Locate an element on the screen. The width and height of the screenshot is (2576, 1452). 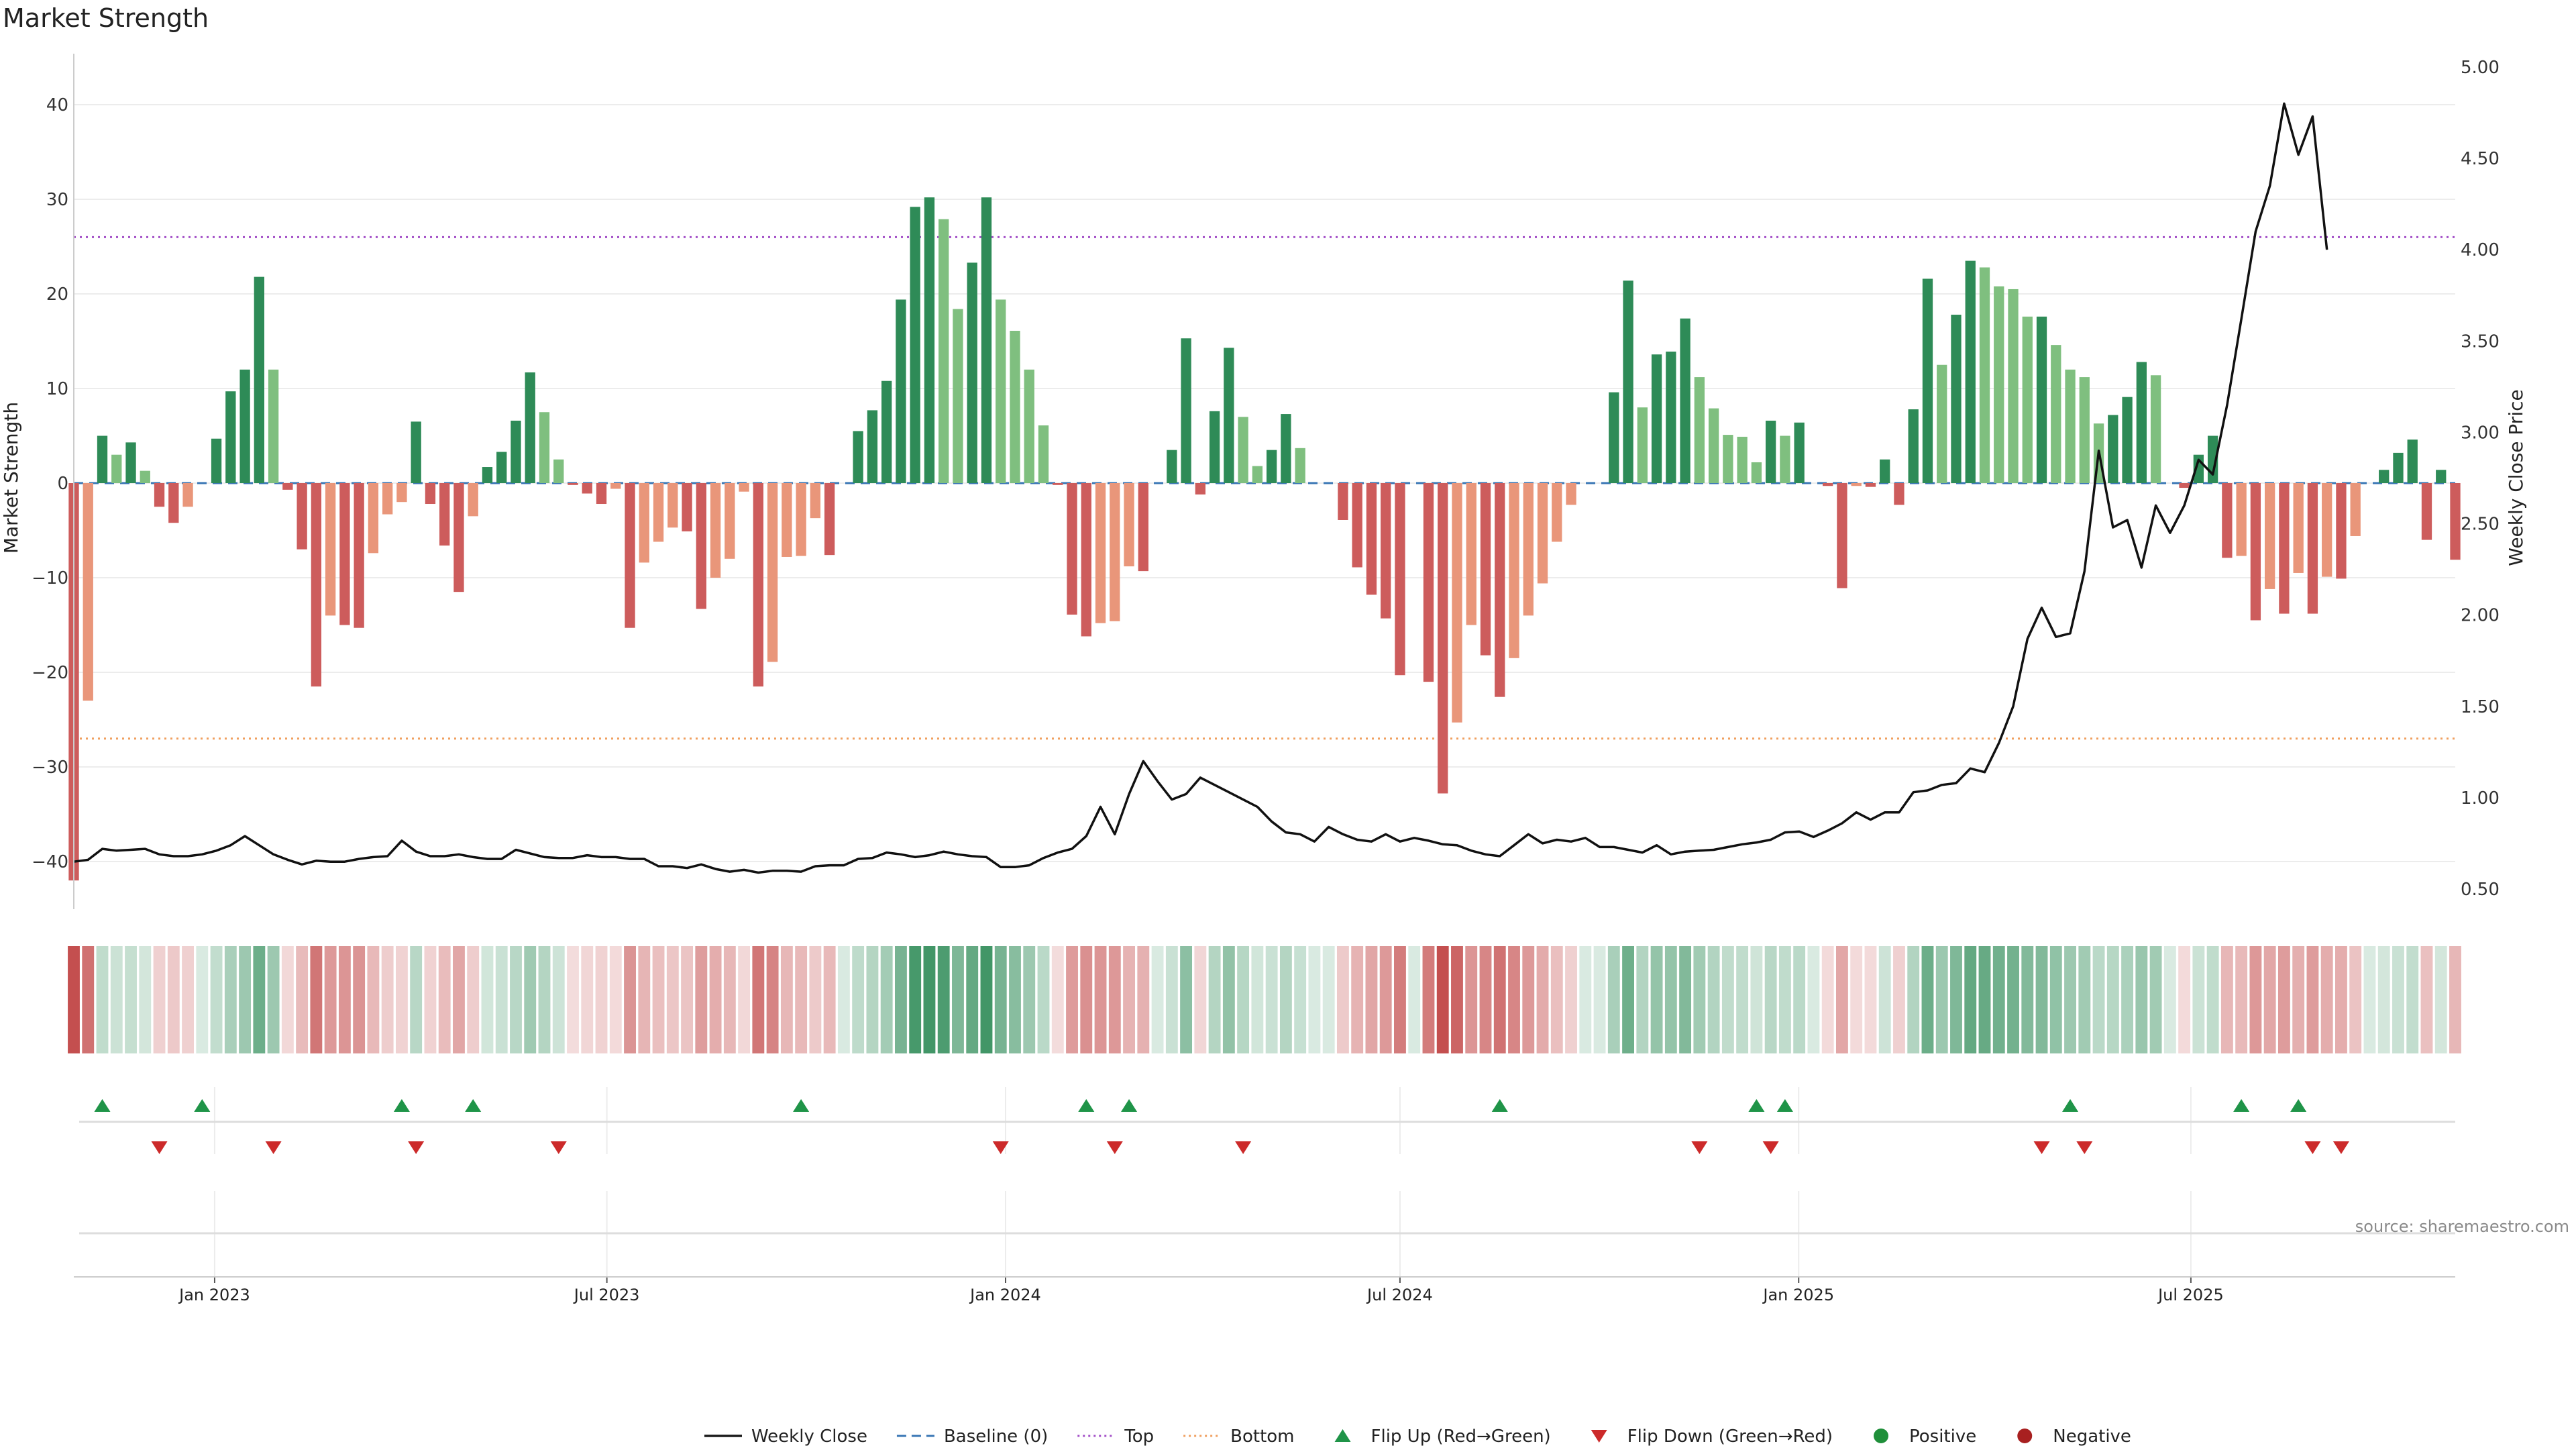
legend-label: Baseline (0) is located at coordinates (996, 1437).